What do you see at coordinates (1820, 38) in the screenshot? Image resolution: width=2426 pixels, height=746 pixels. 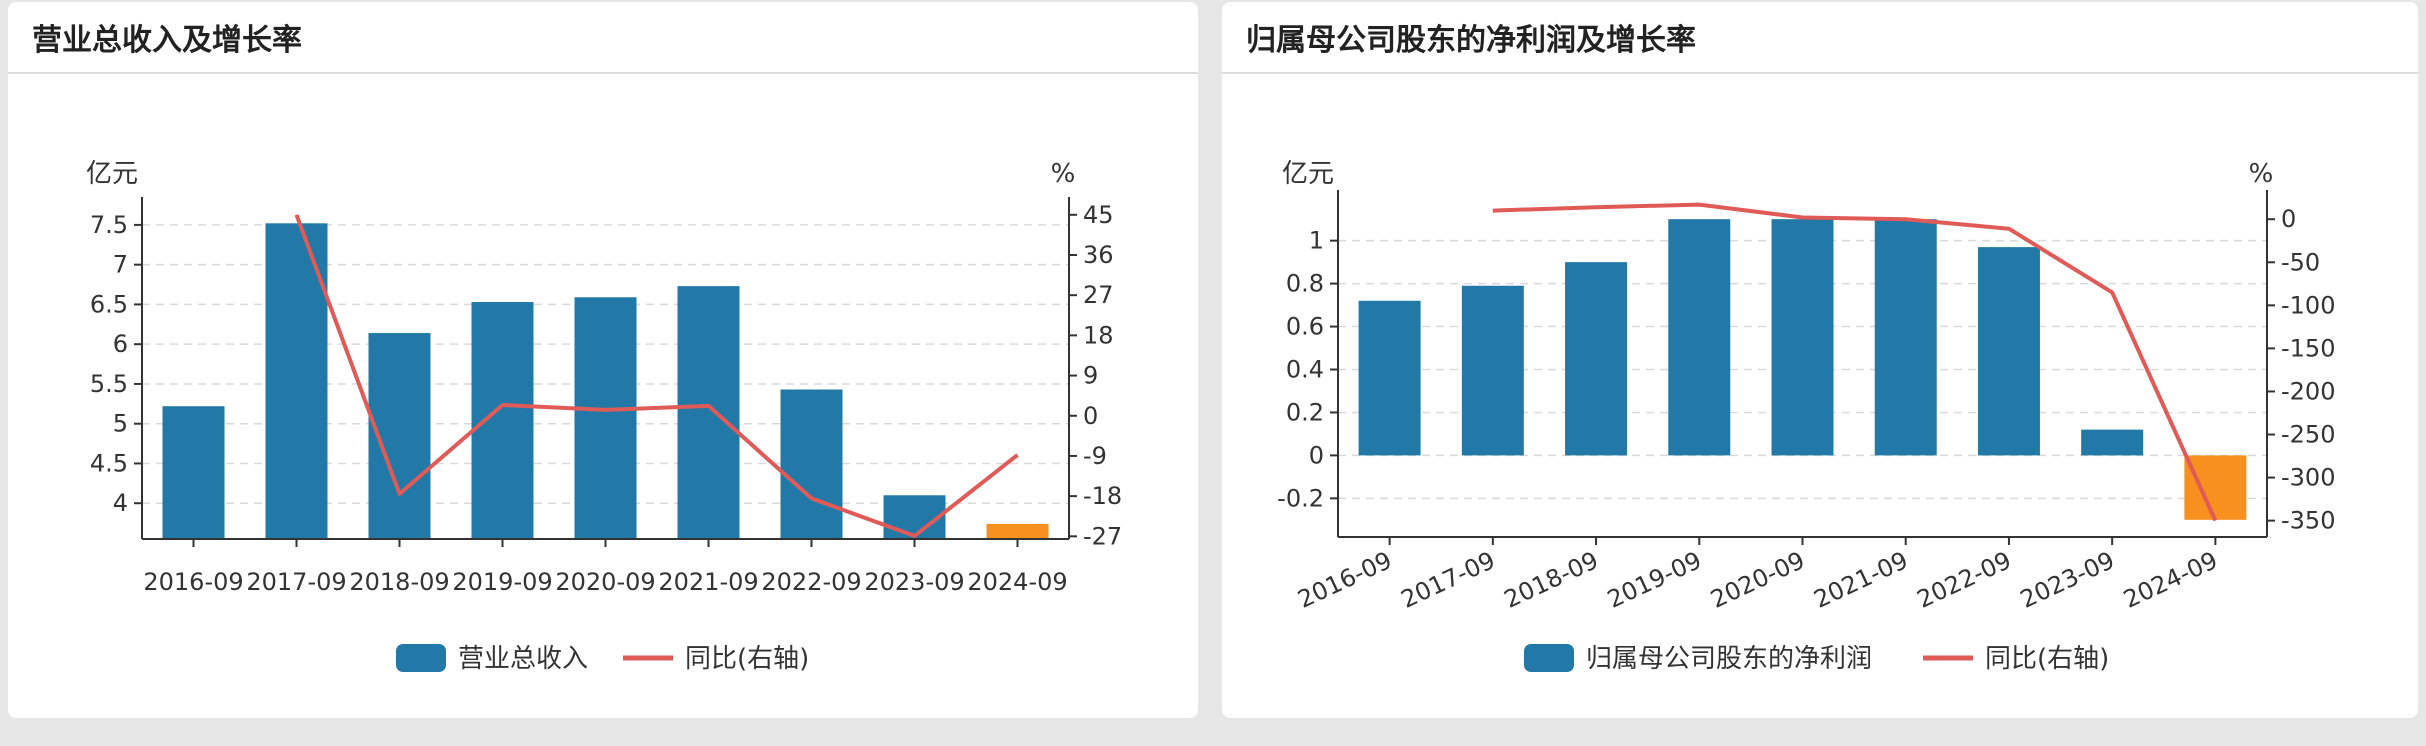 I see `panel-title: 归属母公司股东的净利润及增长率` at bounding box center [1820, 38].